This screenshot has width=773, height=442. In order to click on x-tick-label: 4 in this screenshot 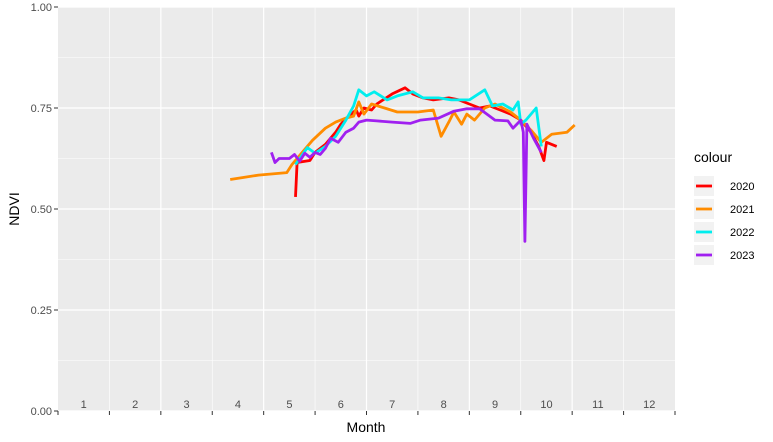, I will do `click(238, 405)`.